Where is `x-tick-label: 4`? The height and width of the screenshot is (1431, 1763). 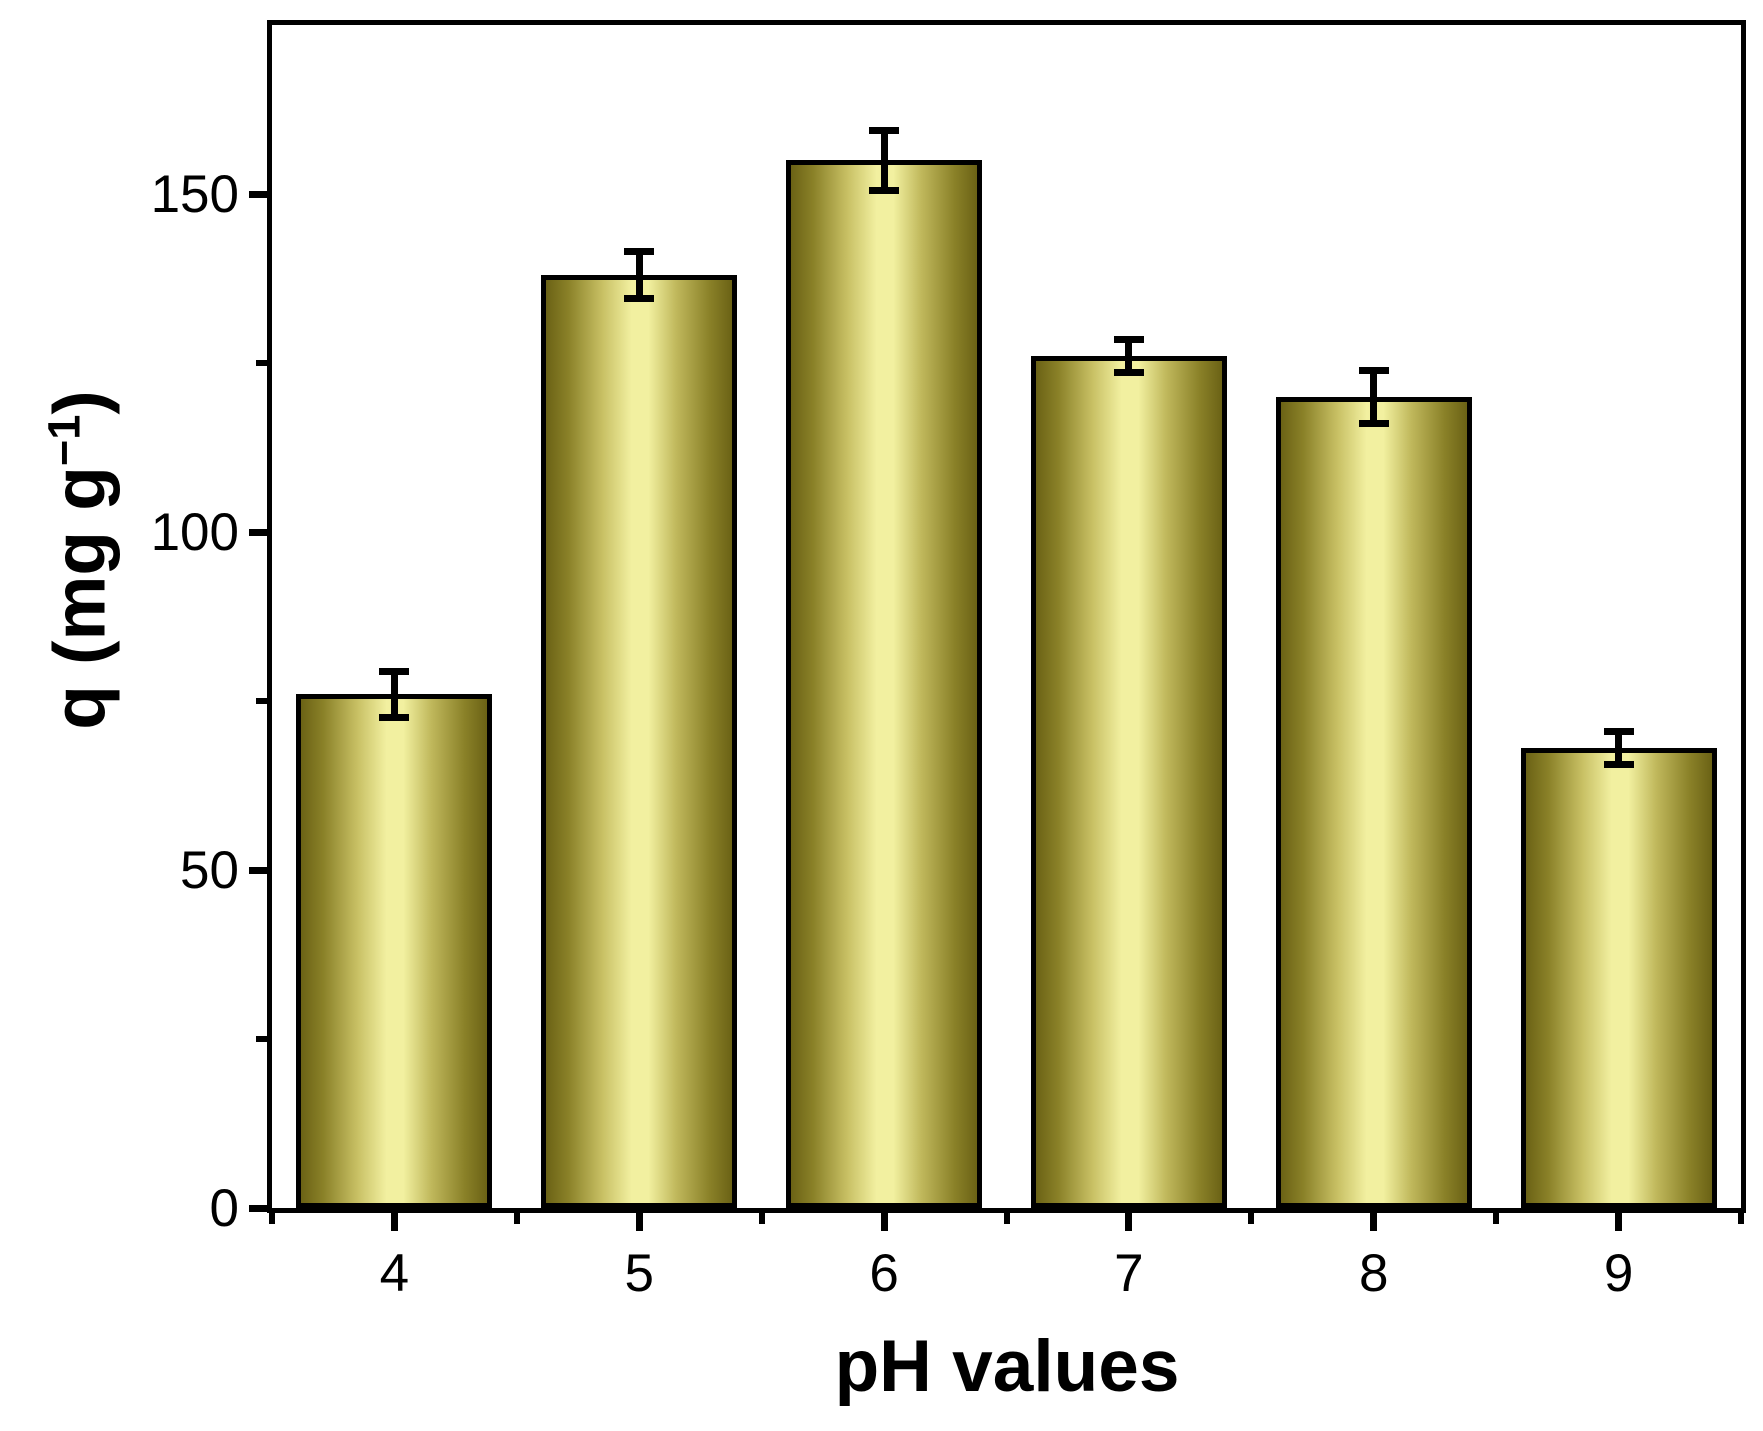
x-tick-label: 4 is located at coordinates (394, 1273).